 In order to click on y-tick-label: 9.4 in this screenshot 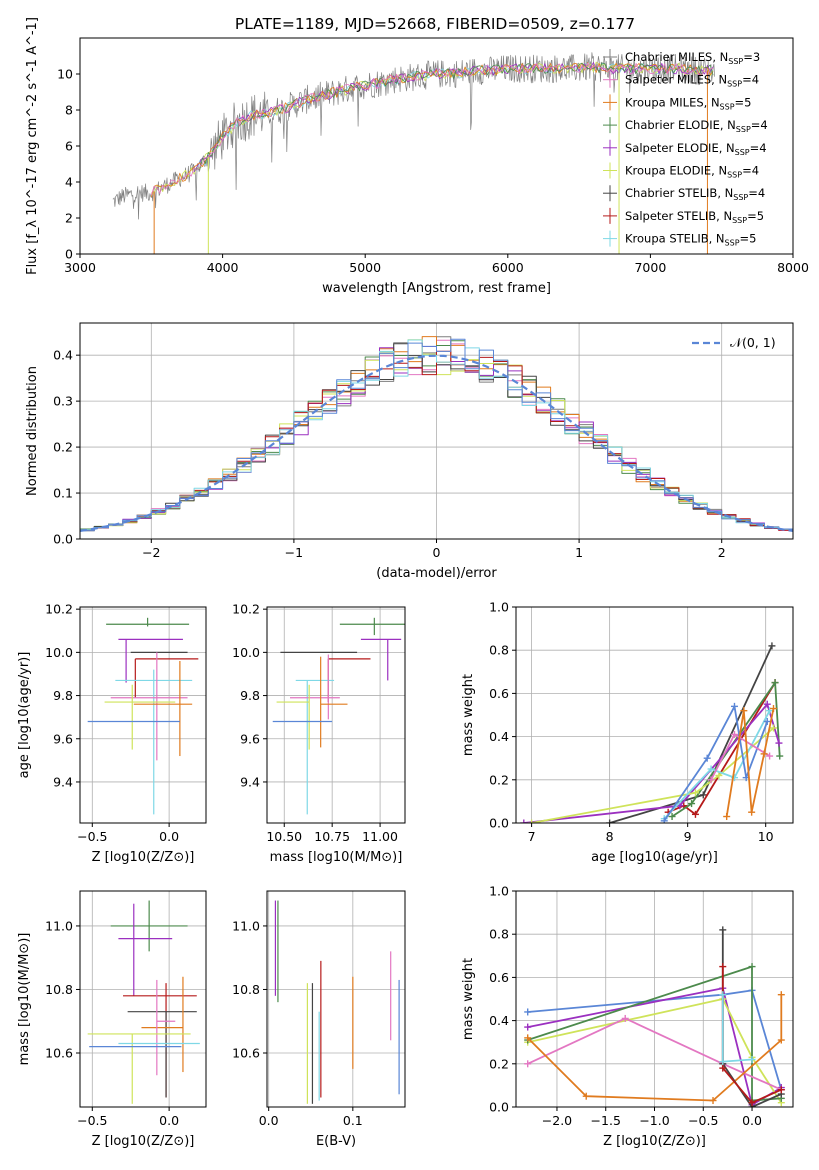, I will do `click(250, 781)`.